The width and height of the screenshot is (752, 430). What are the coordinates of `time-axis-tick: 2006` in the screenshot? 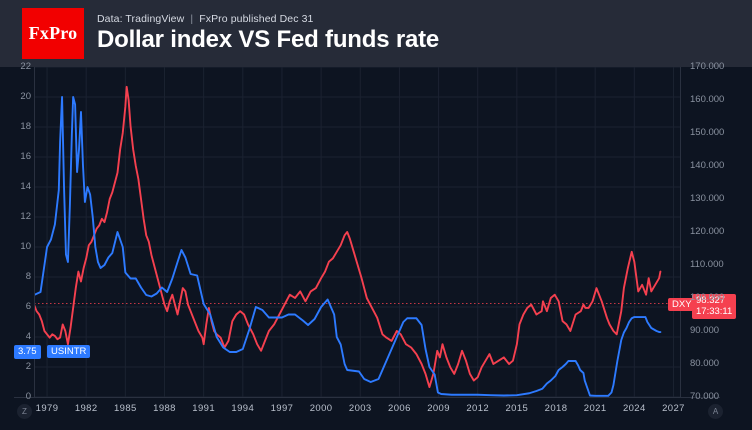 It's located at (399, 408).